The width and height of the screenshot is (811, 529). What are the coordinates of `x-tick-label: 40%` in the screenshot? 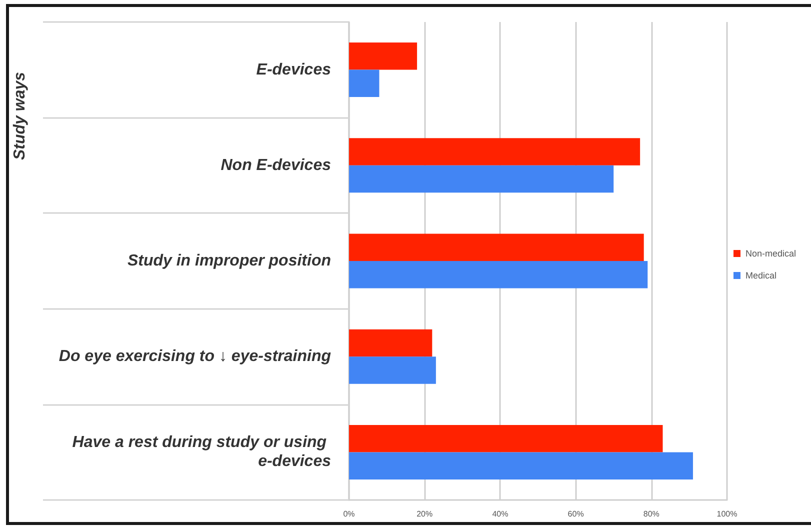 It's located at (500, 514).